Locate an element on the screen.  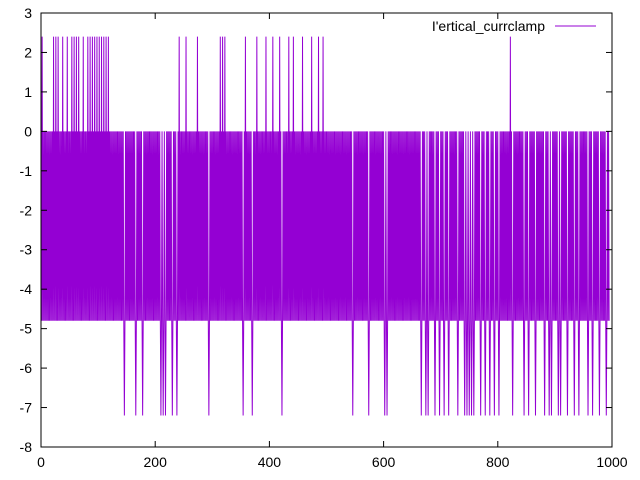
y-tick-label: -6 is located at coordinates (26, 368).